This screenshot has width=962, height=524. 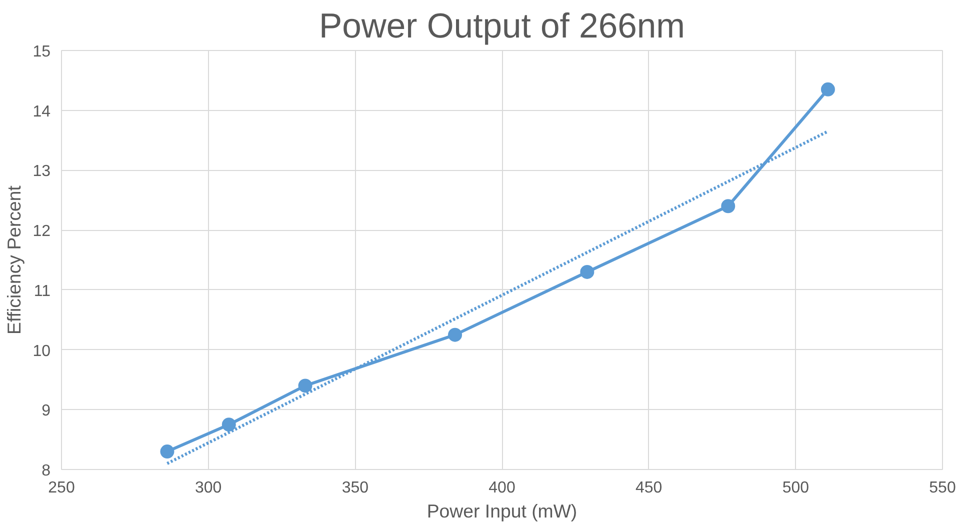 What do you see at coordinates (41, 231) in the screenshot?
I see `y-tick-label: 12` at bounding box center [41, 231].